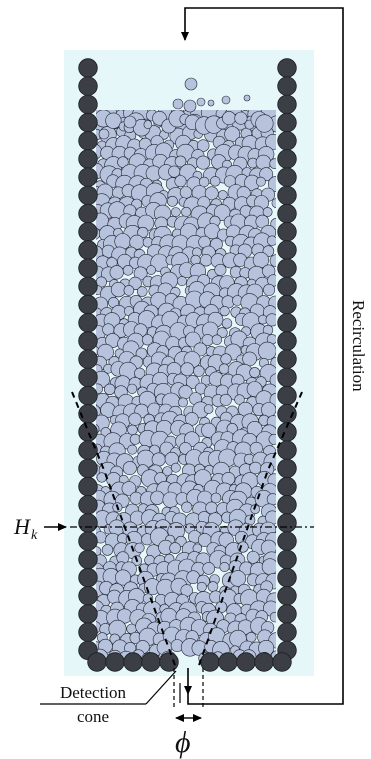  What do you see at coordinates (188, 689) in the screenshot?
I see `outlet-markers` at bounding box center [188, 689].